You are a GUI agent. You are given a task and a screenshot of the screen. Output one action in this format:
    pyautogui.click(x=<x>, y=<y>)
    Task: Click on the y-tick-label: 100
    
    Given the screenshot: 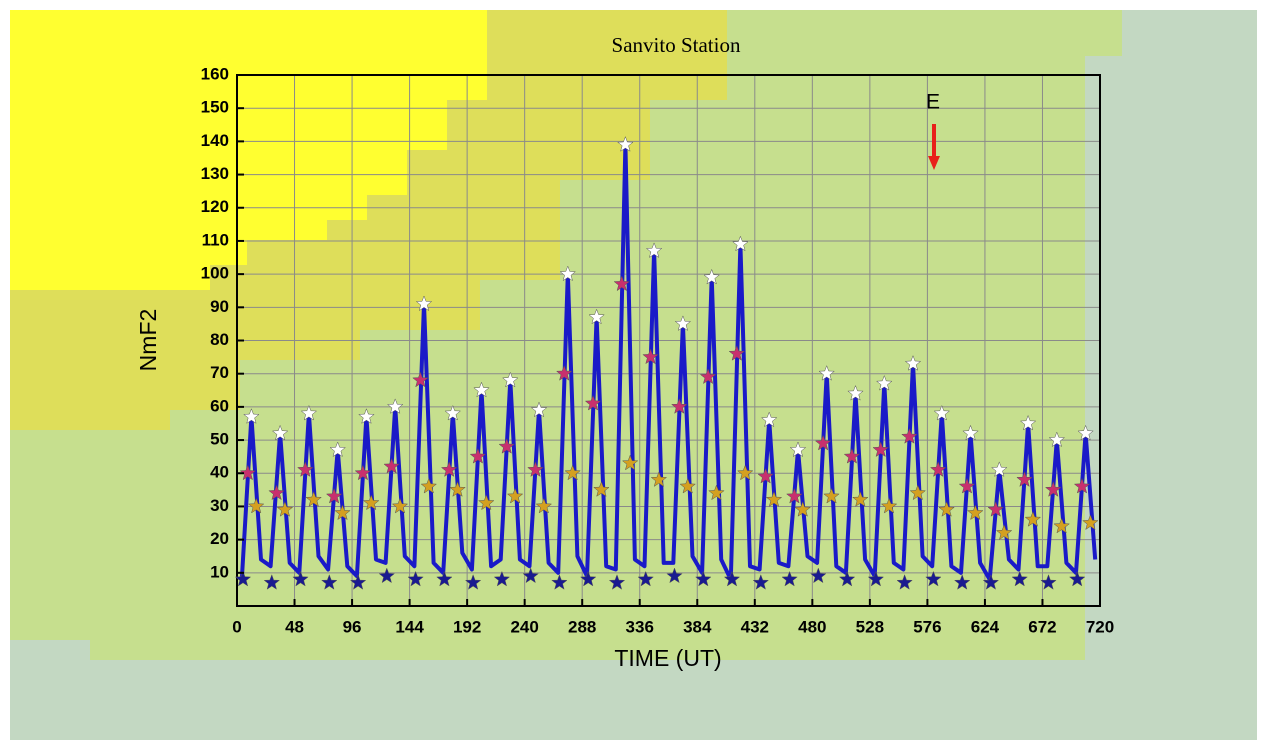 What is the action you would take?
    pyautogui.click(x=215, y=273)
    